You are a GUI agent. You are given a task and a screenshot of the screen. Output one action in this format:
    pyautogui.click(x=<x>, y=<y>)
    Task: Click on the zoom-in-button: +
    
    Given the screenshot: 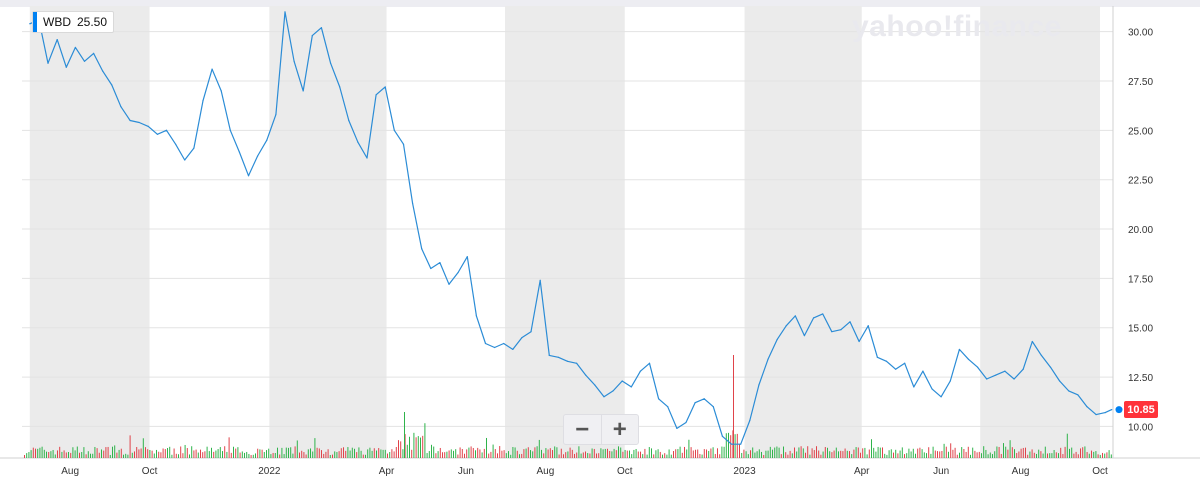 What is the action you would take?
    pyautogui.click(x=619, y=429)
    